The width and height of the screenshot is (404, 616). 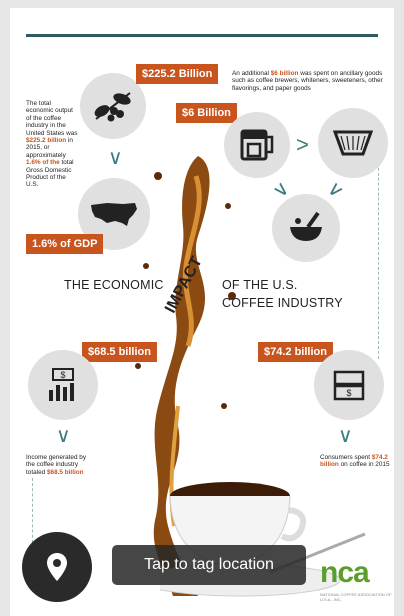 I want to click on usa-map-icon, so click(x=114, y=214).